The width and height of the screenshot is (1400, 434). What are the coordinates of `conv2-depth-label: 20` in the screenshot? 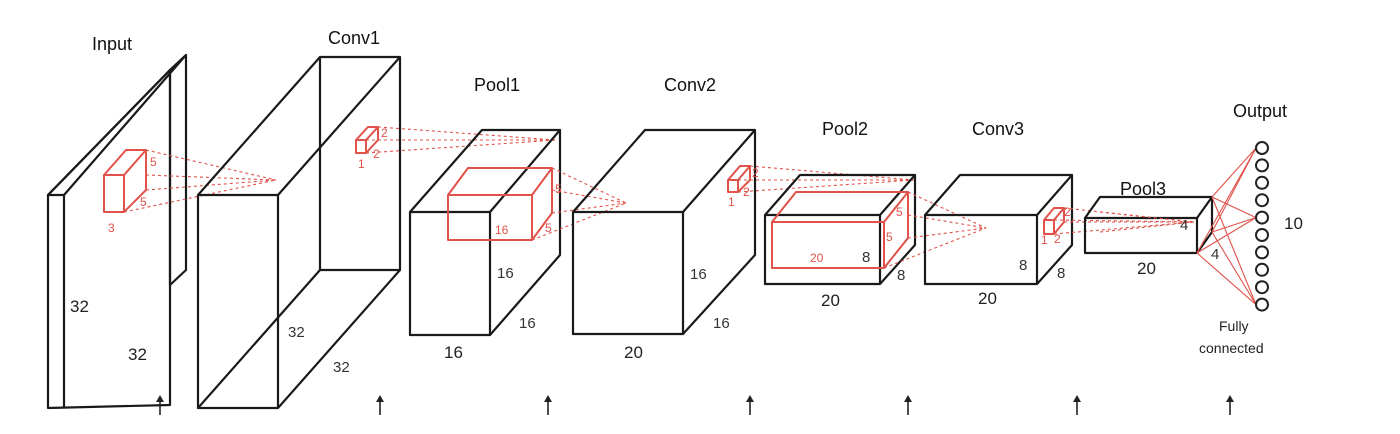 It's located at (633, 352).